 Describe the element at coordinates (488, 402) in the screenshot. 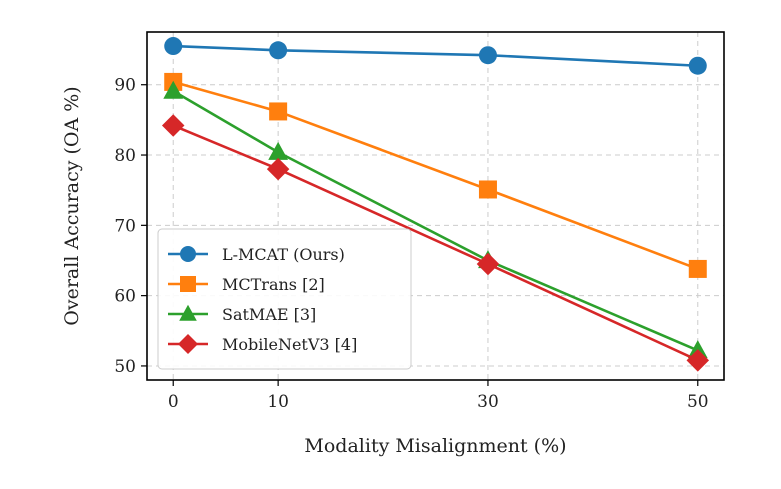

I see `x-tick-label: 30` at that location.